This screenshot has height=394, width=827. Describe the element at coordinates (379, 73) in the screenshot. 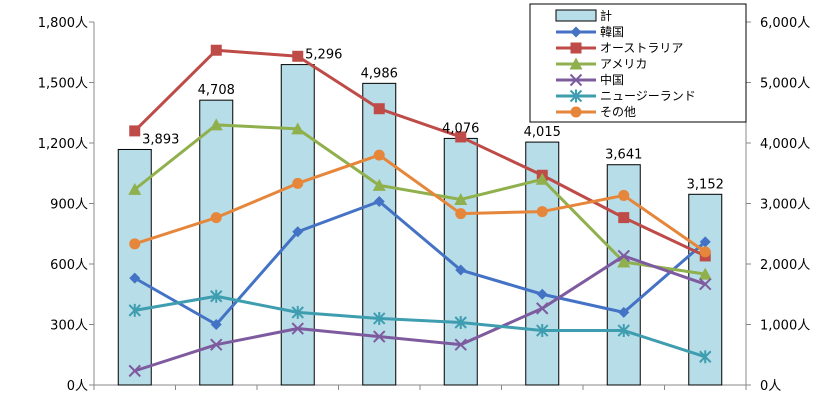

I see `bar-data-label: 4,986` at that location.